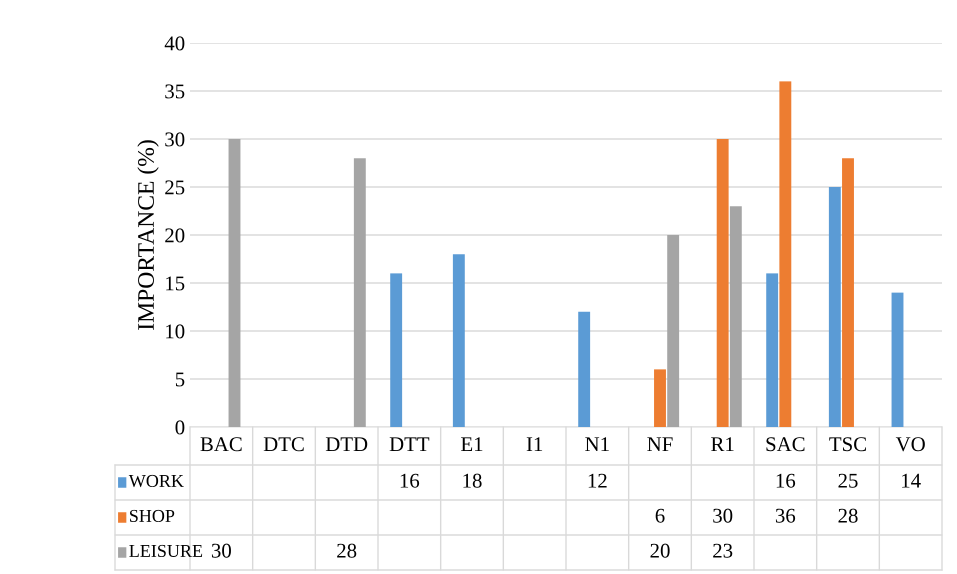 This screenshot has height=574, width=957. I want to click on x-tick-label: TSC, so click(847, 444).